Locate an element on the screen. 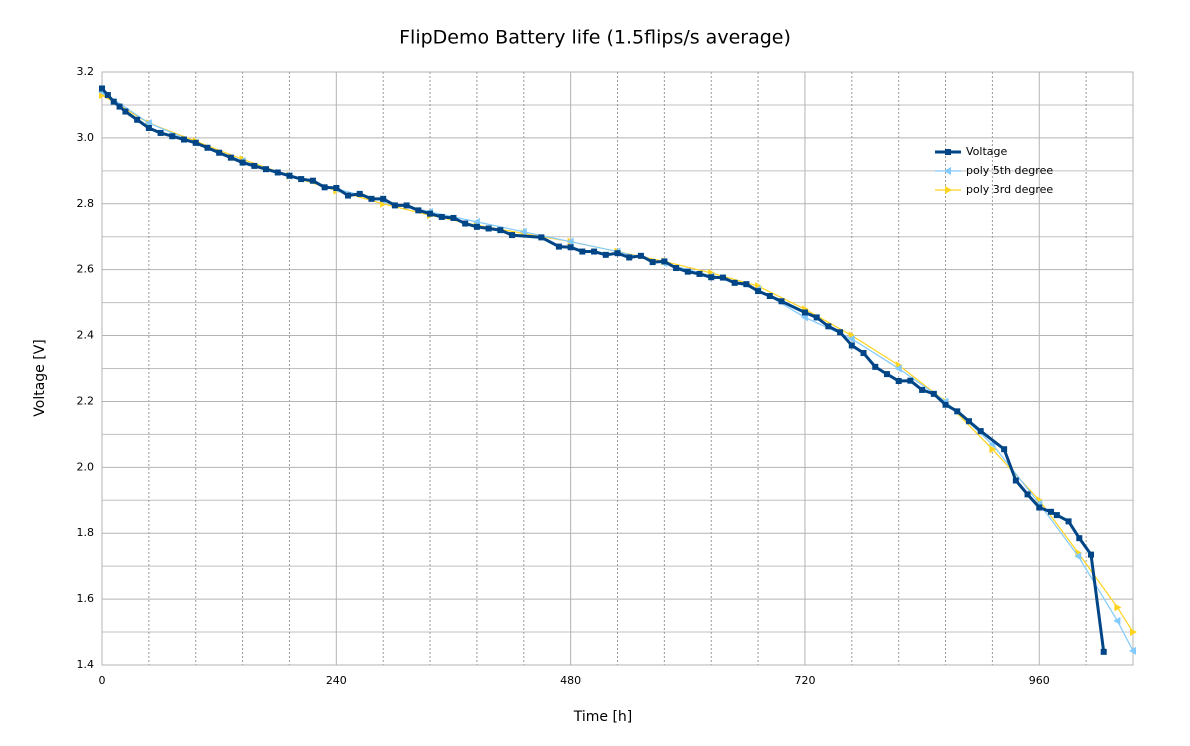 Image resolution: width=1190 pixels, height=746 pixels. legend-label: Voltage is located at coordinates (986, 151).